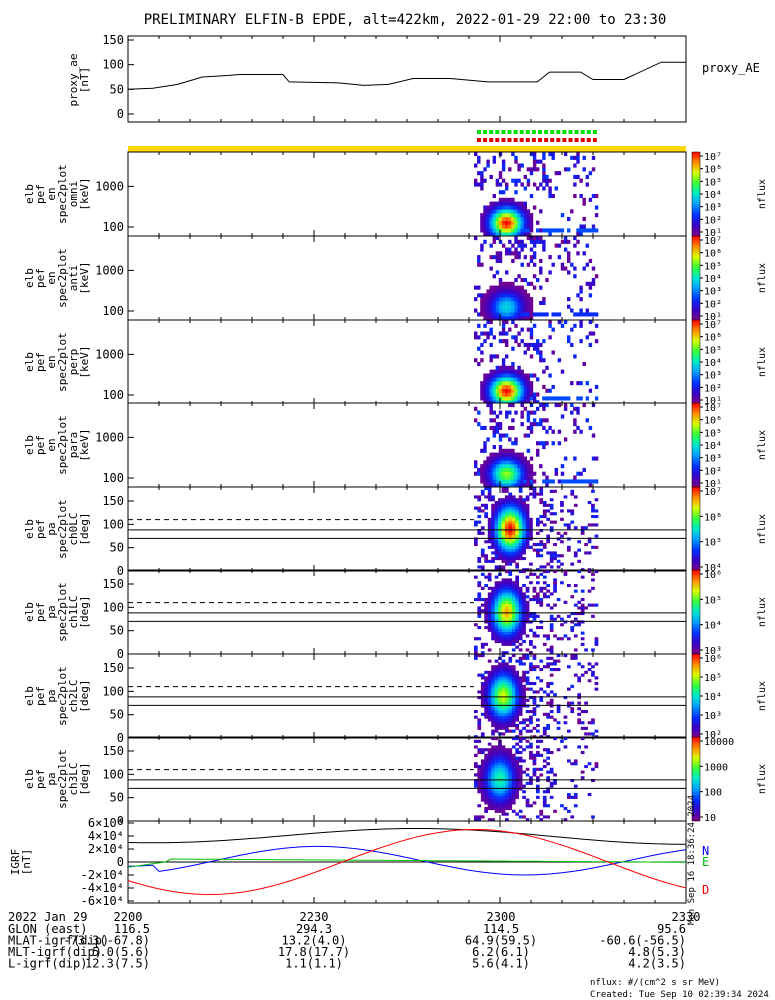 The image size is (775, 1000). What do you see at coordinates (406, 836) in the screenshot?
I see `igrf-total-line` at bounding box center [406, 836].